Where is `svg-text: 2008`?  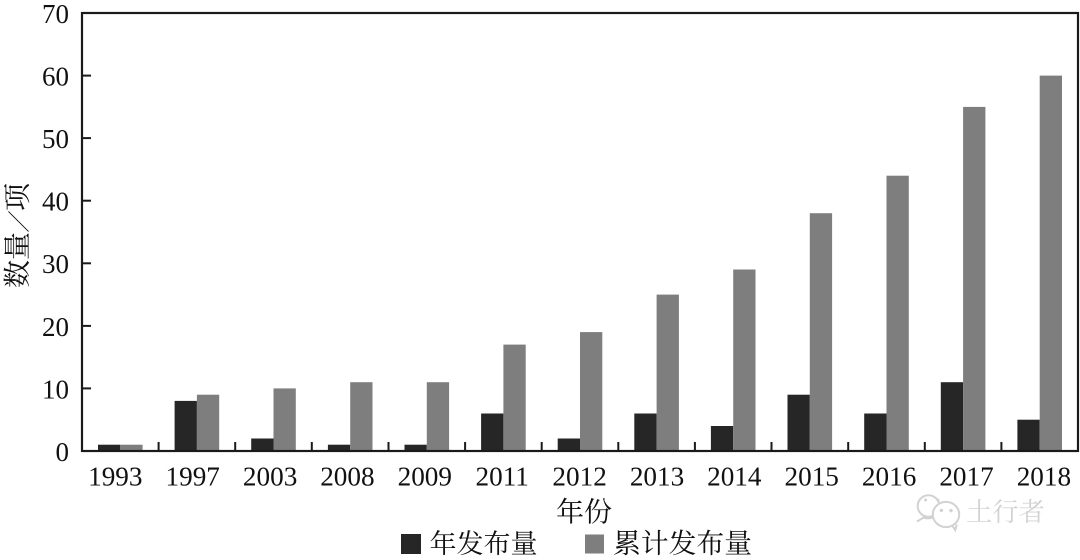 svg-text: 2008 is located at coordinates (347, 477).